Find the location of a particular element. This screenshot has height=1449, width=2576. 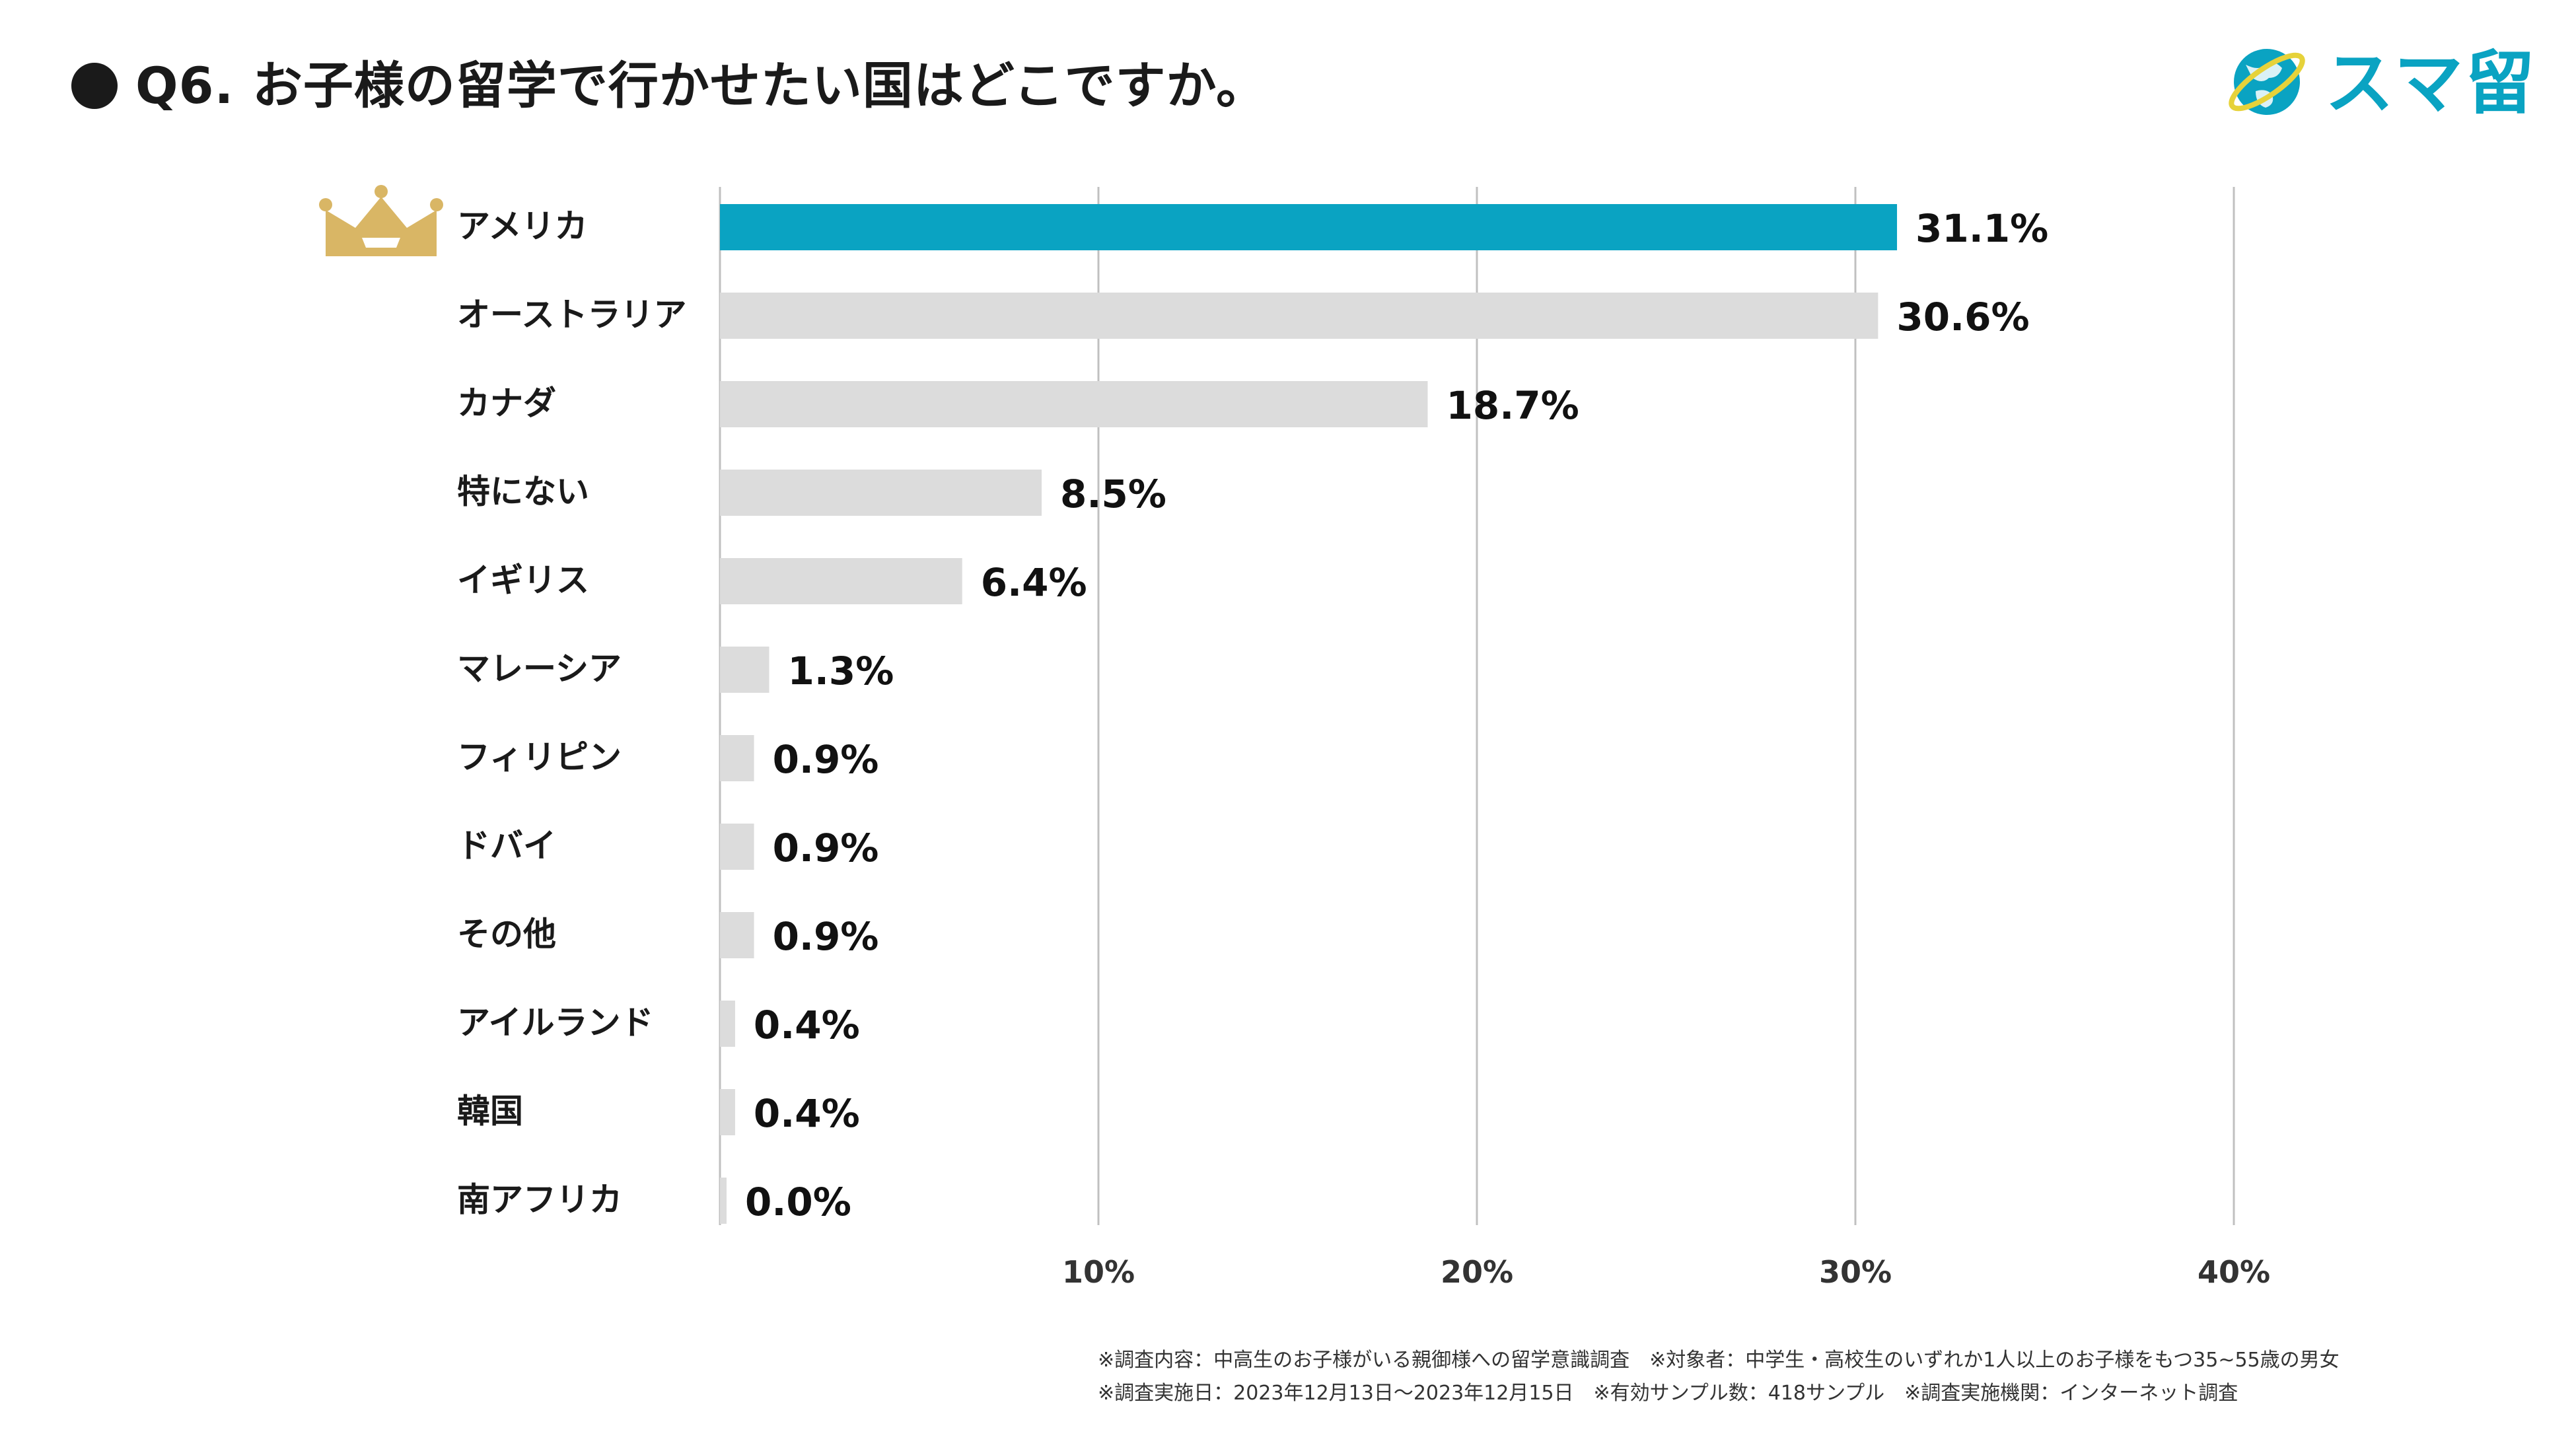

crown-icon is located at coordinates (381, 221).